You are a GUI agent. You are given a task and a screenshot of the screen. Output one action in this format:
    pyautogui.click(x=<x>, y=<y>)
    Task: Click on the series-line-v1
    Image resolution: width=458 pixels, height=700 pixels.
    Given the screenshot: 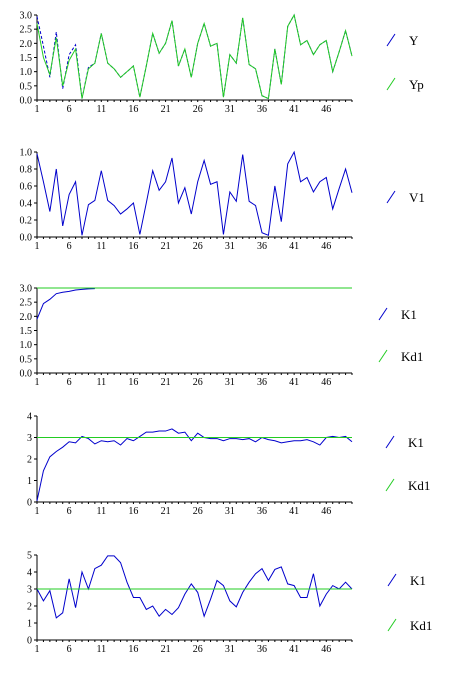 What is the action you would take?
    pyautogui.click(x=194, y=193)
    